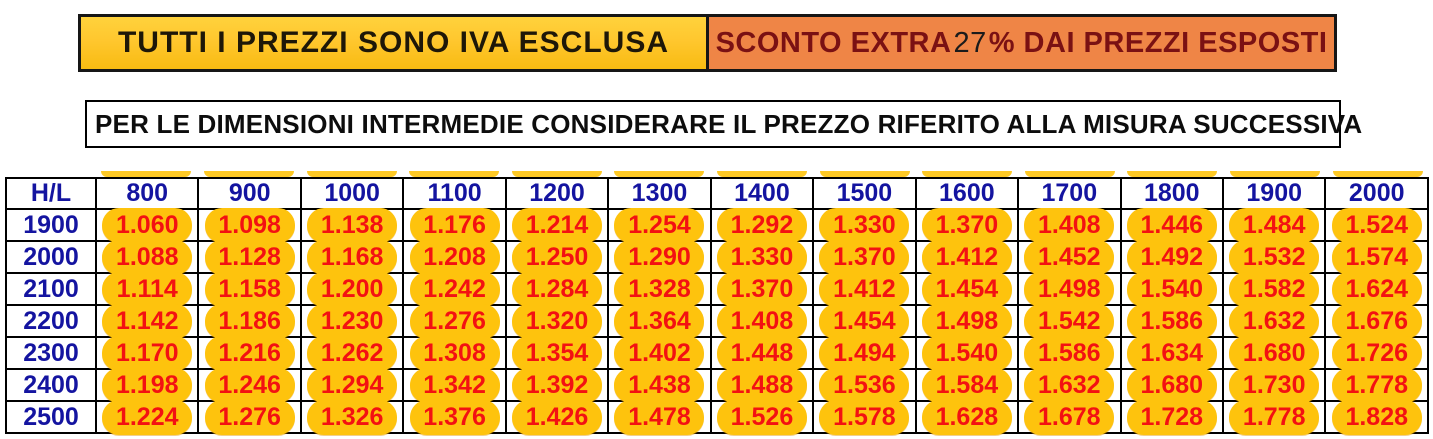 This screenshot has width=1433, height=439. What do you see at coordinates (147, 353) in the screenshot?
I see `price-pill: 1.170` at bounding box center [147, 353].